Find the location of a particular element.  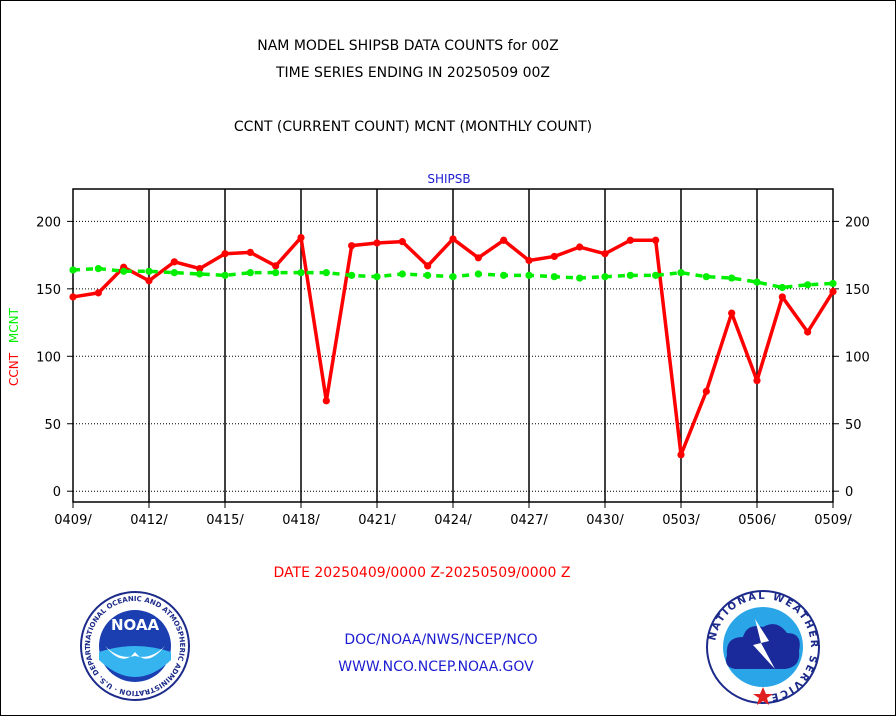

chart-header-line-2: TIME SERIES ENDING IN 20250509 00Z is located at coordinates (413, 73).